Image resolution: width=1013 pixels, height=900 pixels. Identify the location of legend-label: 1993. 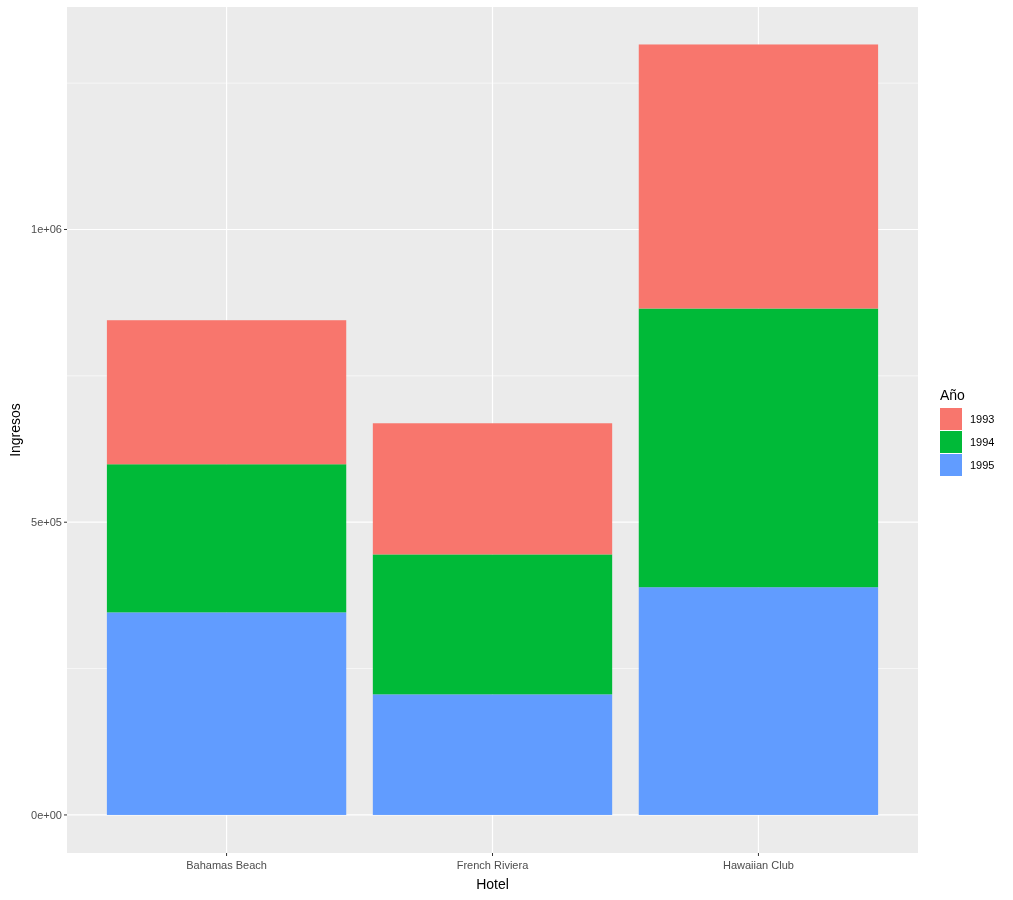
(982, 418).